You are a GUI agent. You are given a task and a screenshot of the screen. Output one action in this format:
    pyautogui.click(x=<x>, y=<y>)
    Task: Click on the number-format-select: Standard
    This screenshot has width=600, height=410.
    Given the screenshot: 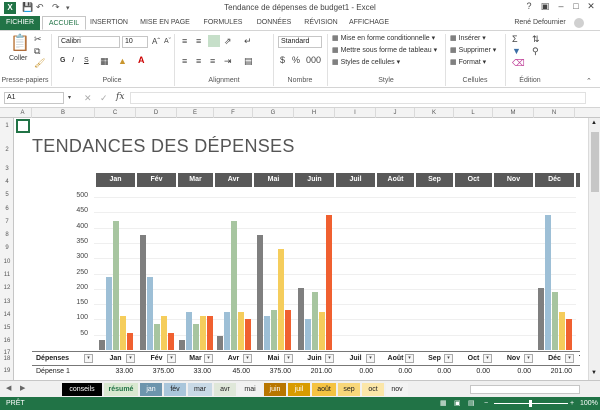 What is the action you would take?
    pyautogui.click(x=300, y=42)
    